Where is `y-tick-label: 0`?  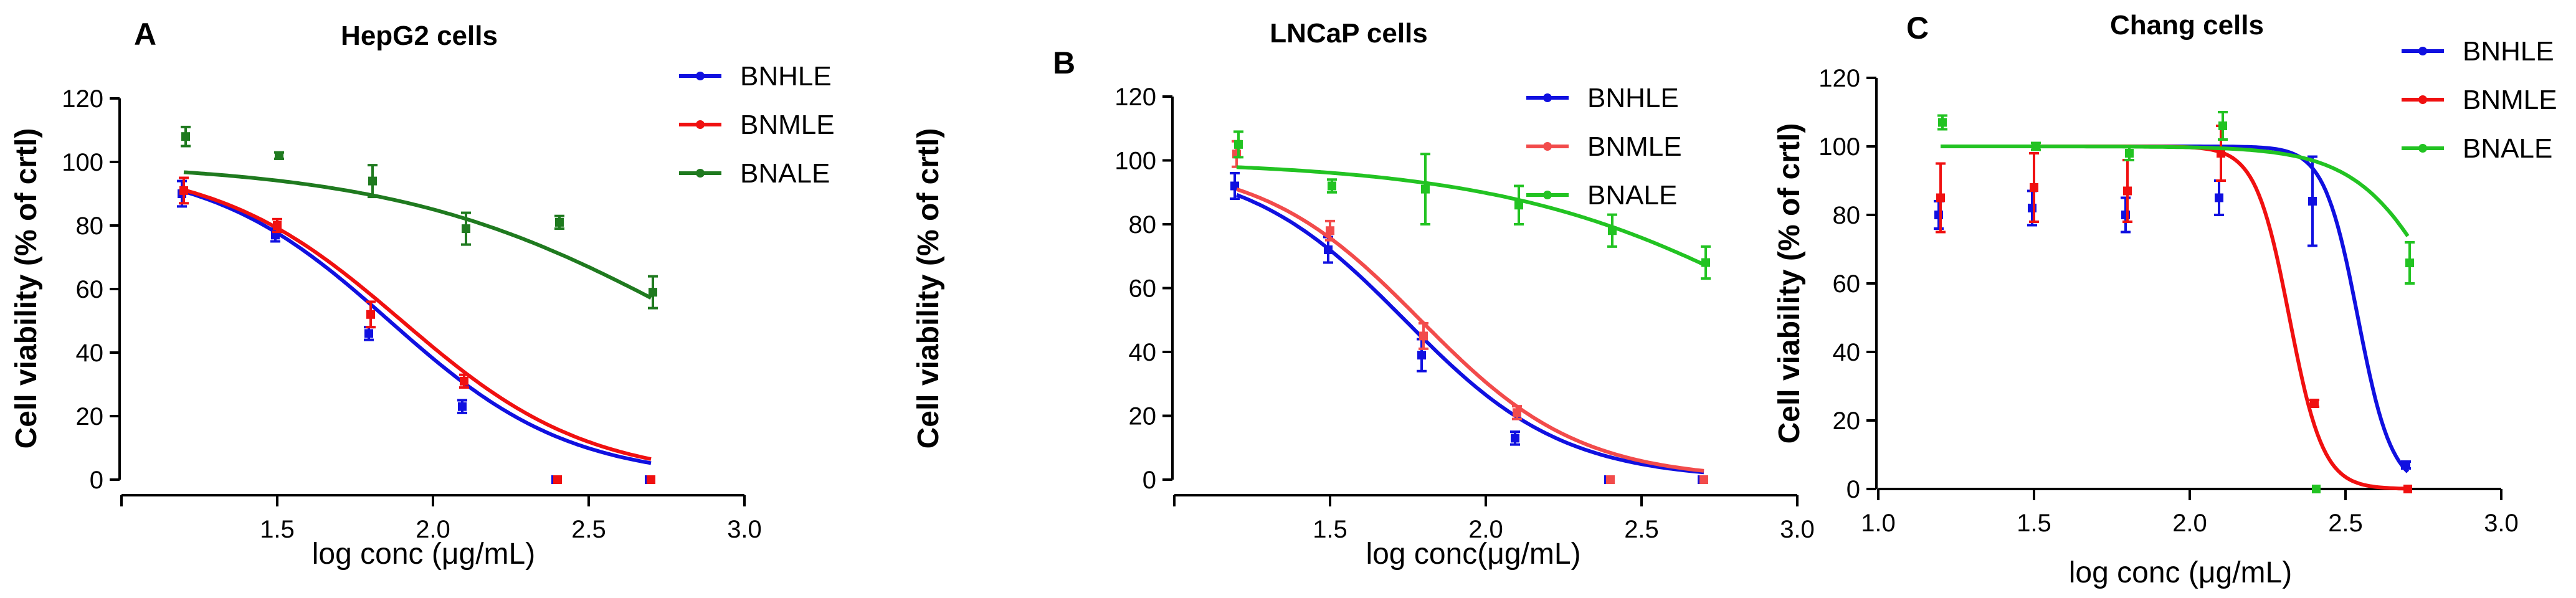 y-tick-label: 0 is located at coordinates (1853, 490).